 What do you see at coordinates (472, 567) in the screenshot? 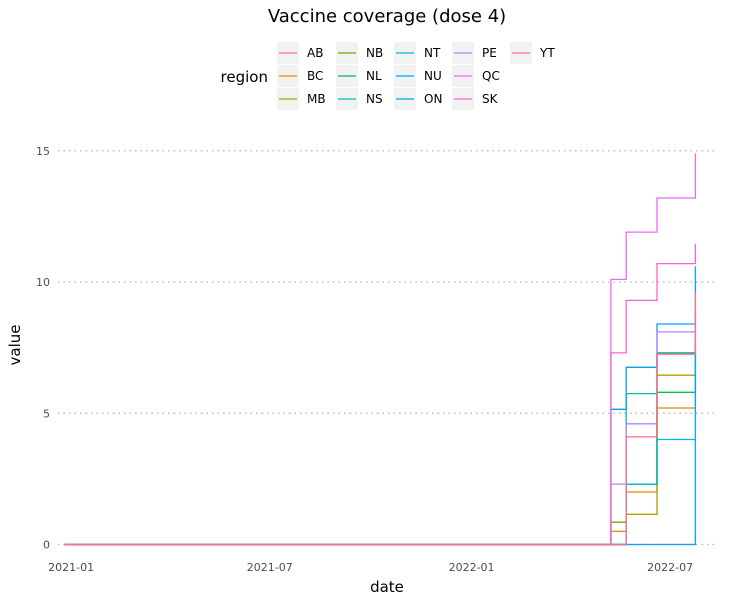
I see `x-tick-label: 2022-01` at bounding box center [472, 567].